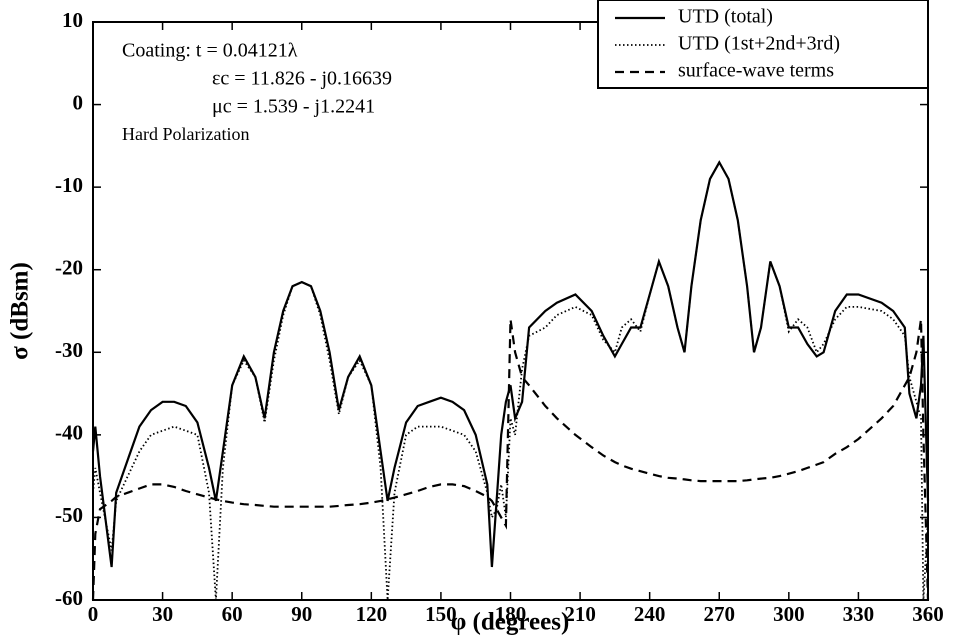 The width and height of the screenshot is (953, 636). I want to click on x-tick-label: 270, so click(720, 614).